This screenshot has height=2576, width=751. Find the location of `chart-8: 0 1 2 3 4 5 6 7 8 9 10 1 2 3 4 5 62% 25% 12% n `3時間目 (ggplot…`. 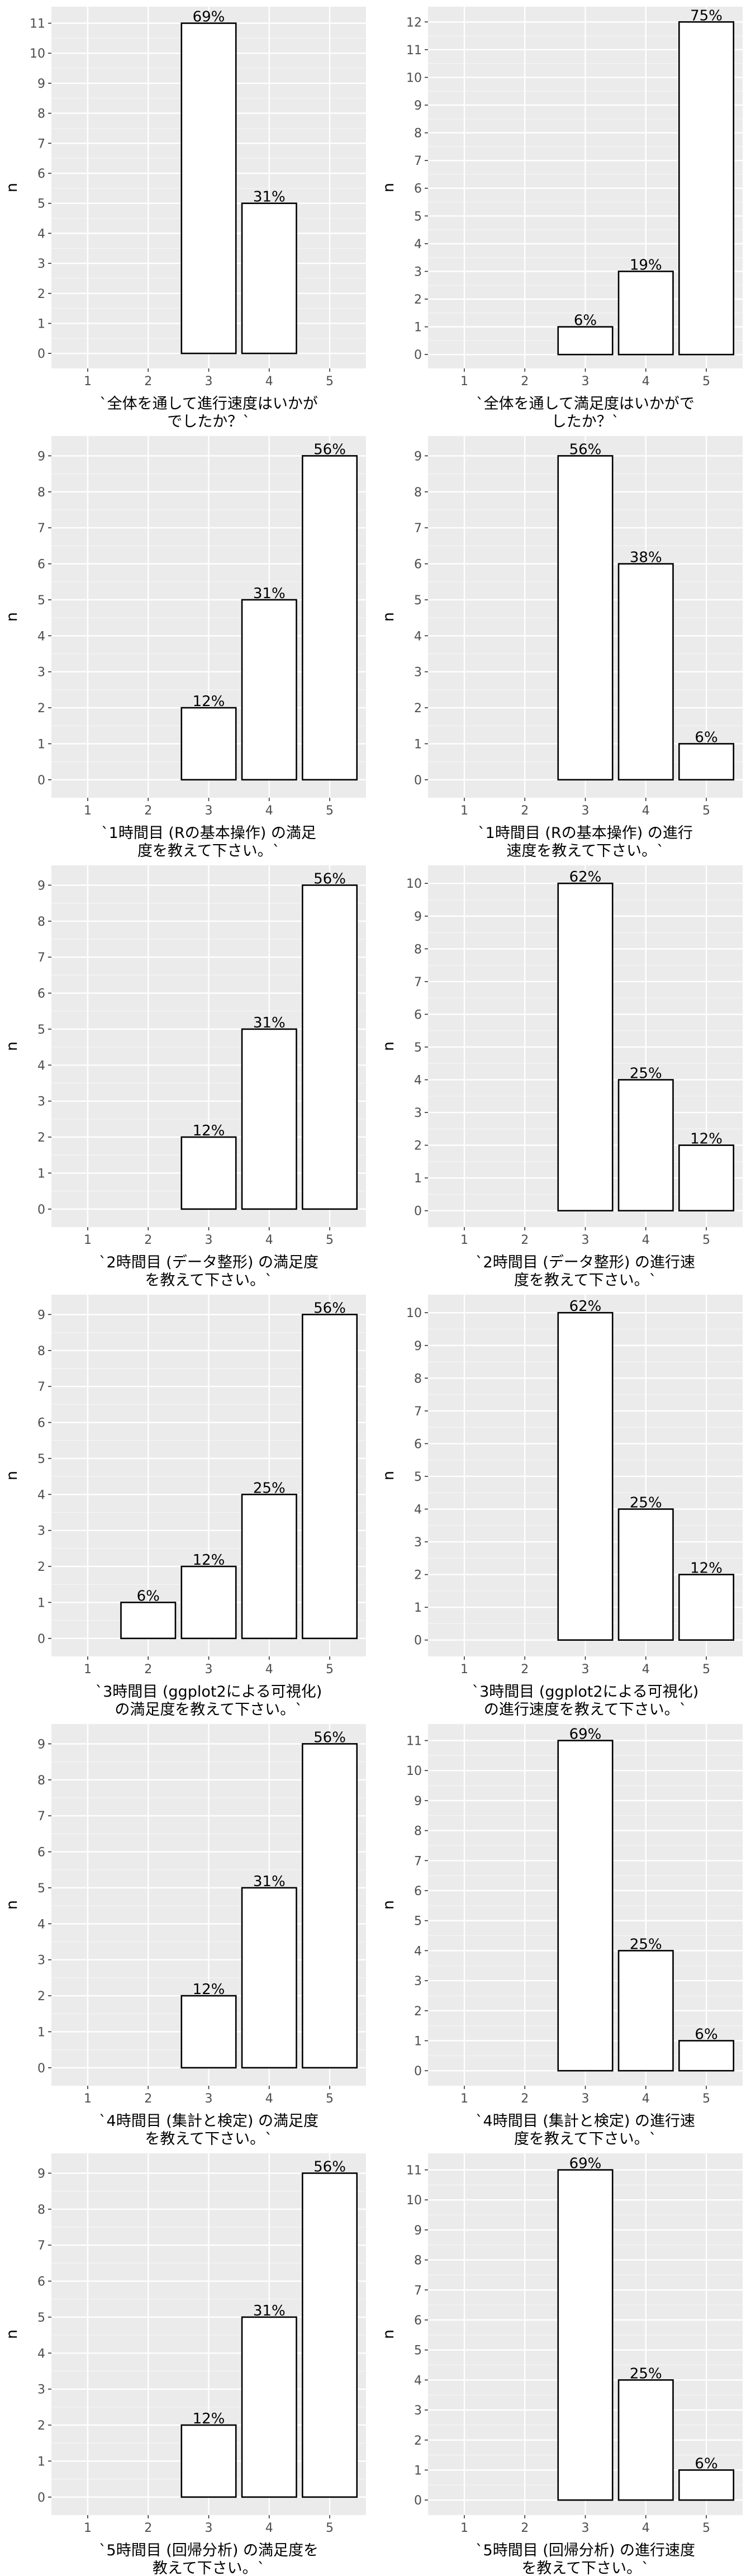

chart-8: 0 1 2 3 4 5 6 7 8 9 10 1 2 3 4 5 62% 25% 12% n `3時間目 (ggplot… is located at coordinates (561, 1507).